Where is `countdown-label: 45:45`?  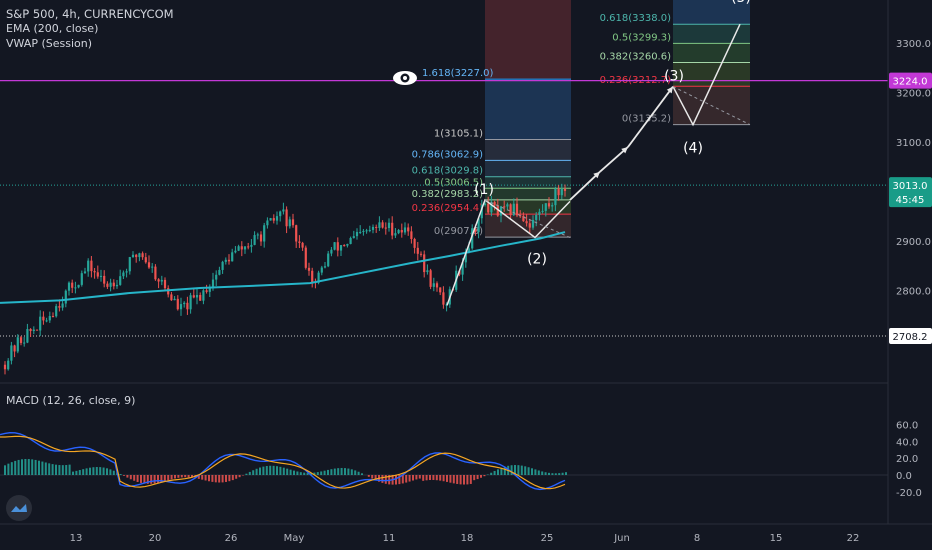 countdown-label: 45:45 is located at coordinates (910, 200).